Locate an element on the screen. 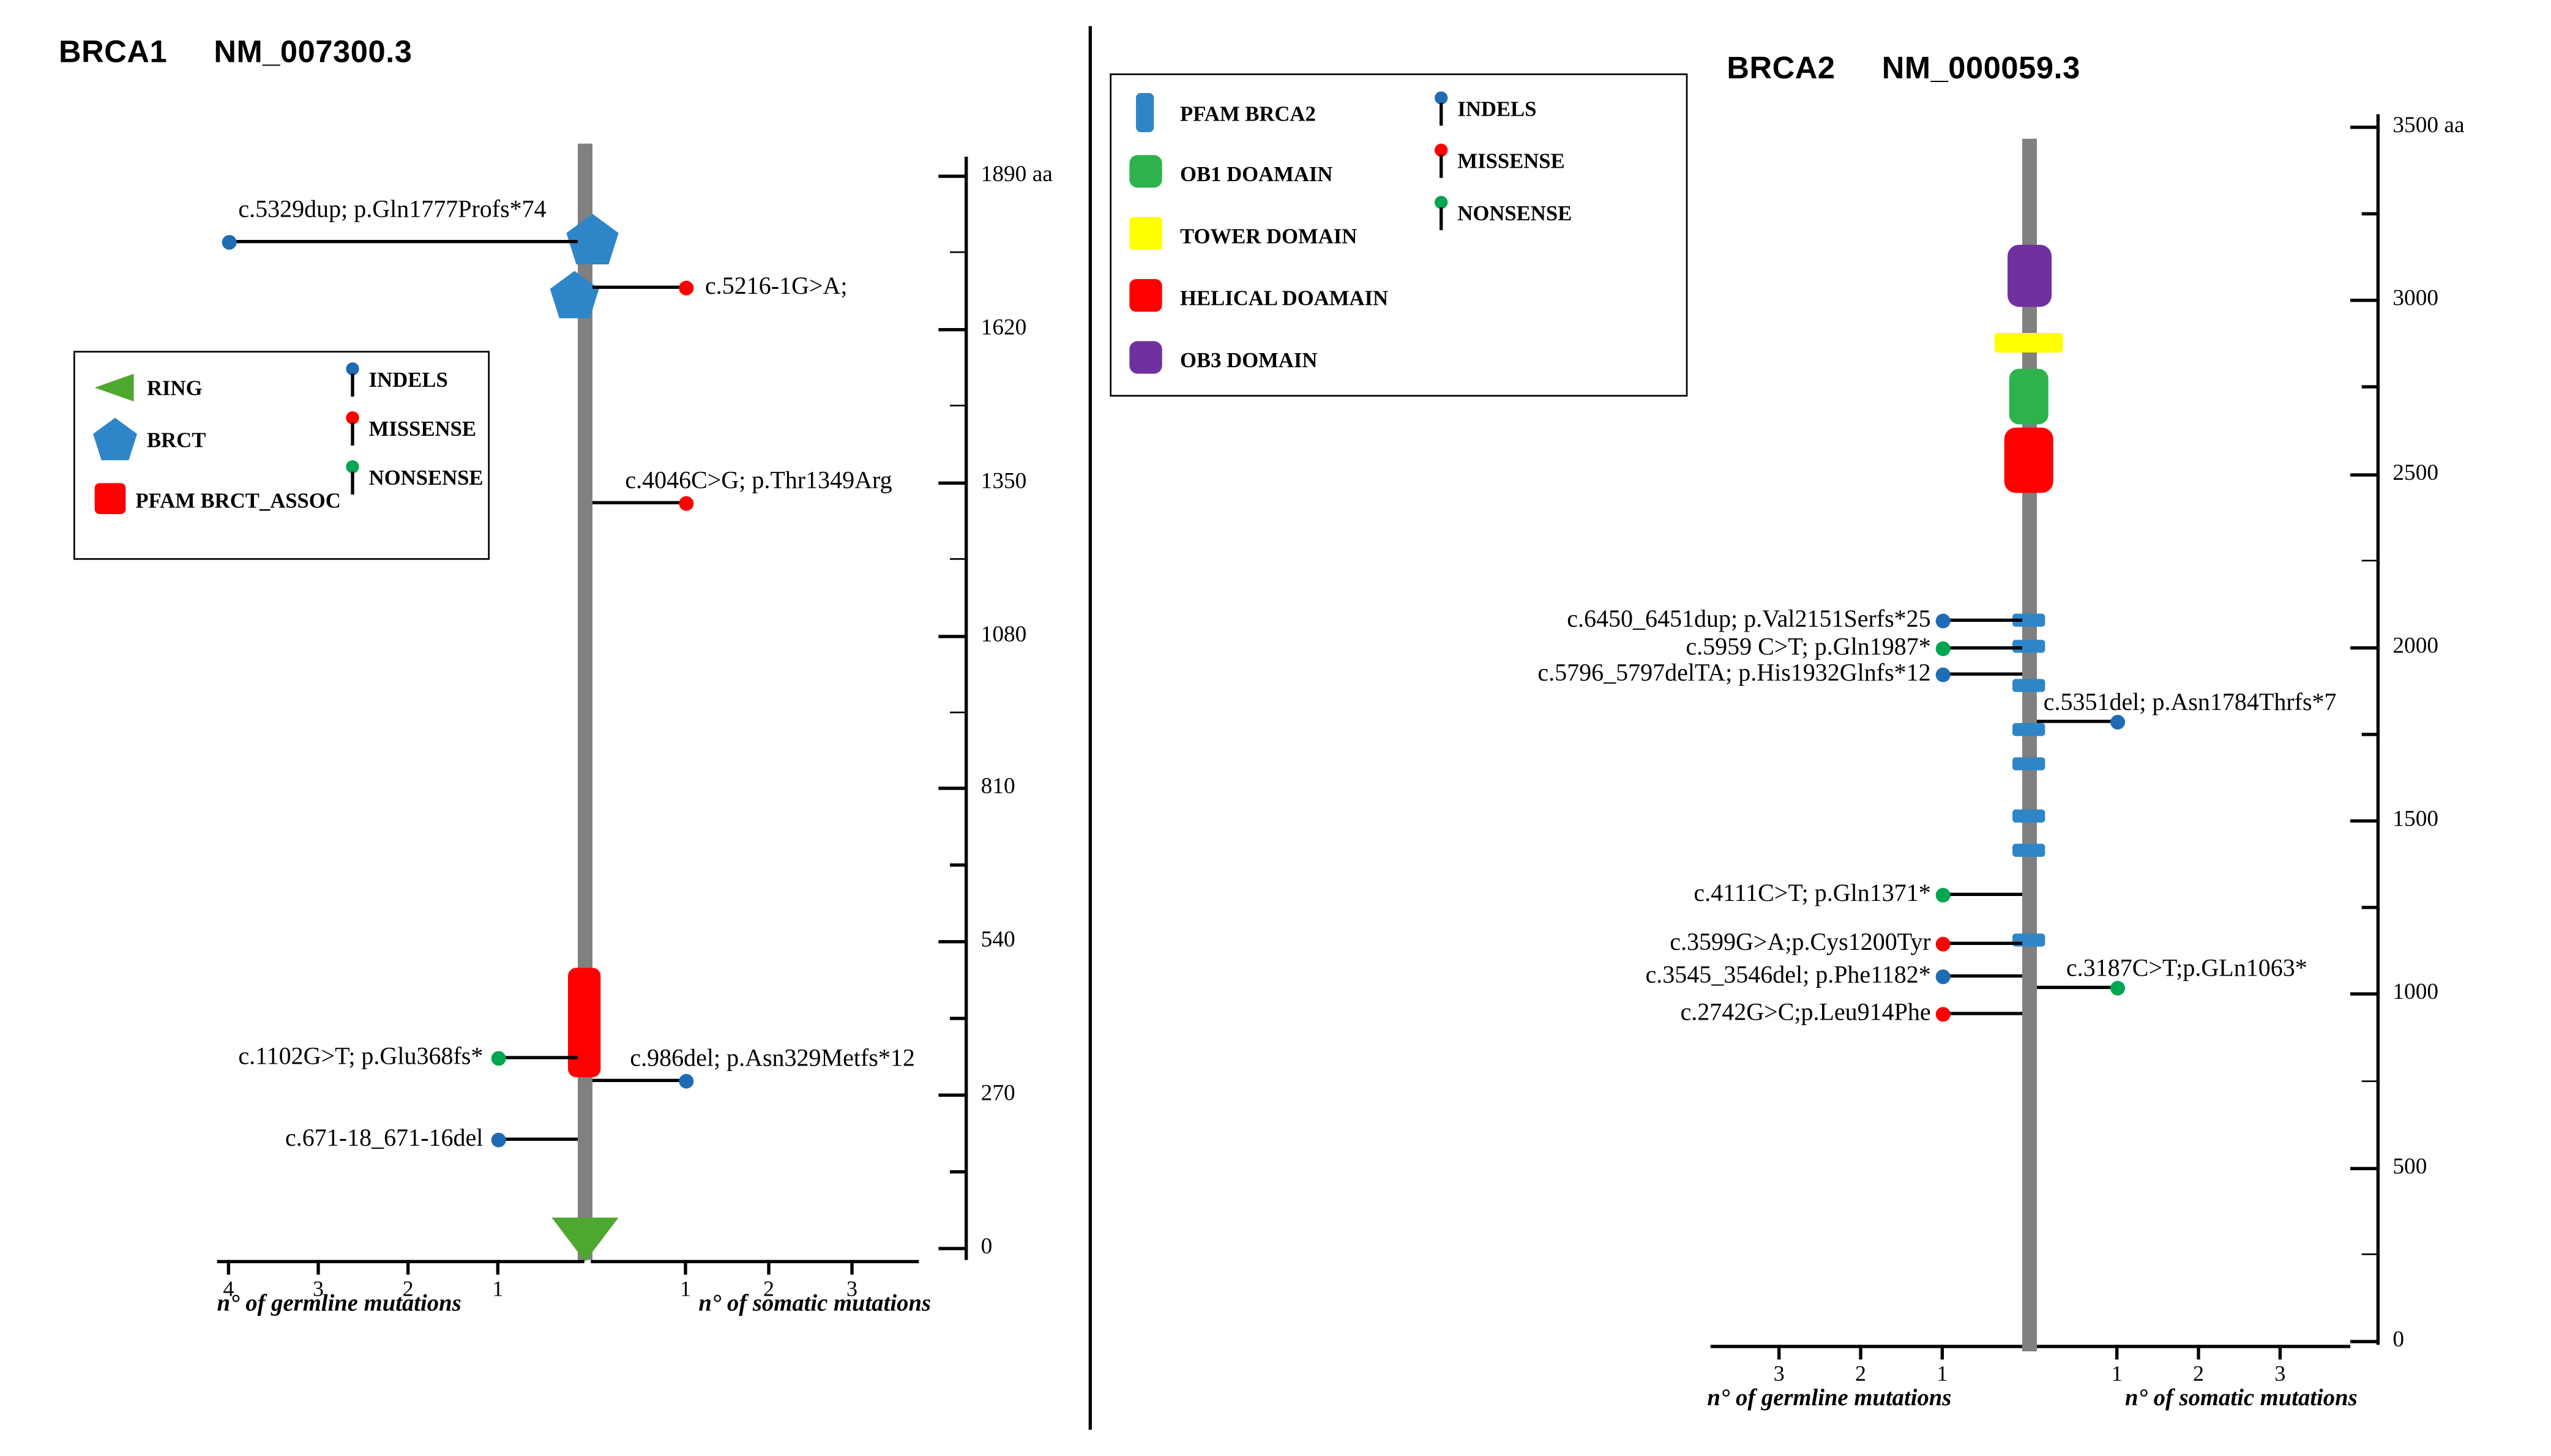 The image size is (2551, 1456). ob1-domain-icon is located at coordinates (1145, 171).